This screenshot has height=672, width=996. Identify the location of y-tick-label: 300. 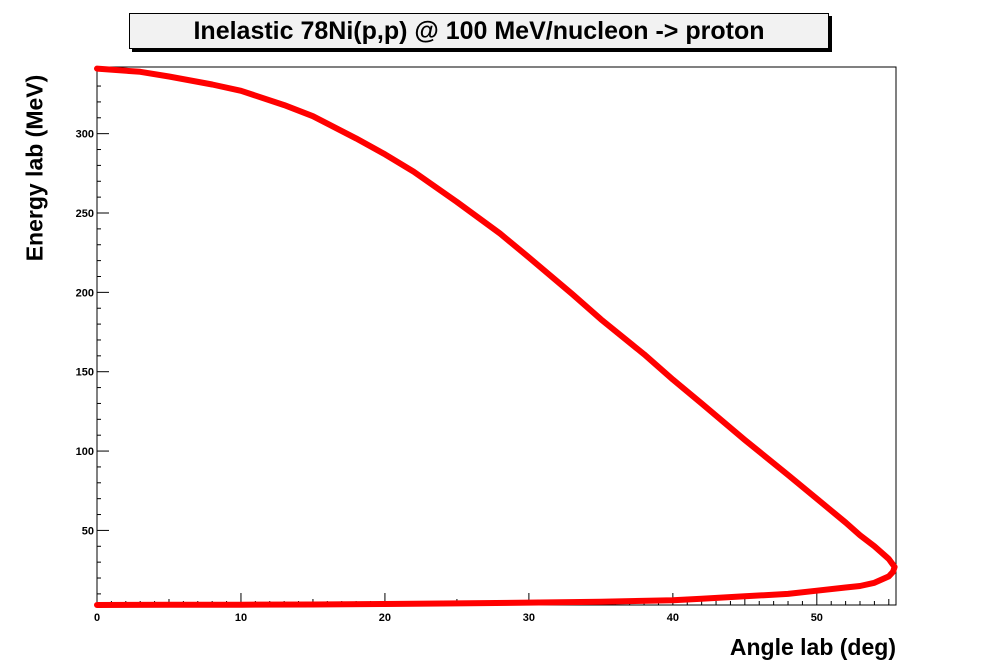
(85, 135).